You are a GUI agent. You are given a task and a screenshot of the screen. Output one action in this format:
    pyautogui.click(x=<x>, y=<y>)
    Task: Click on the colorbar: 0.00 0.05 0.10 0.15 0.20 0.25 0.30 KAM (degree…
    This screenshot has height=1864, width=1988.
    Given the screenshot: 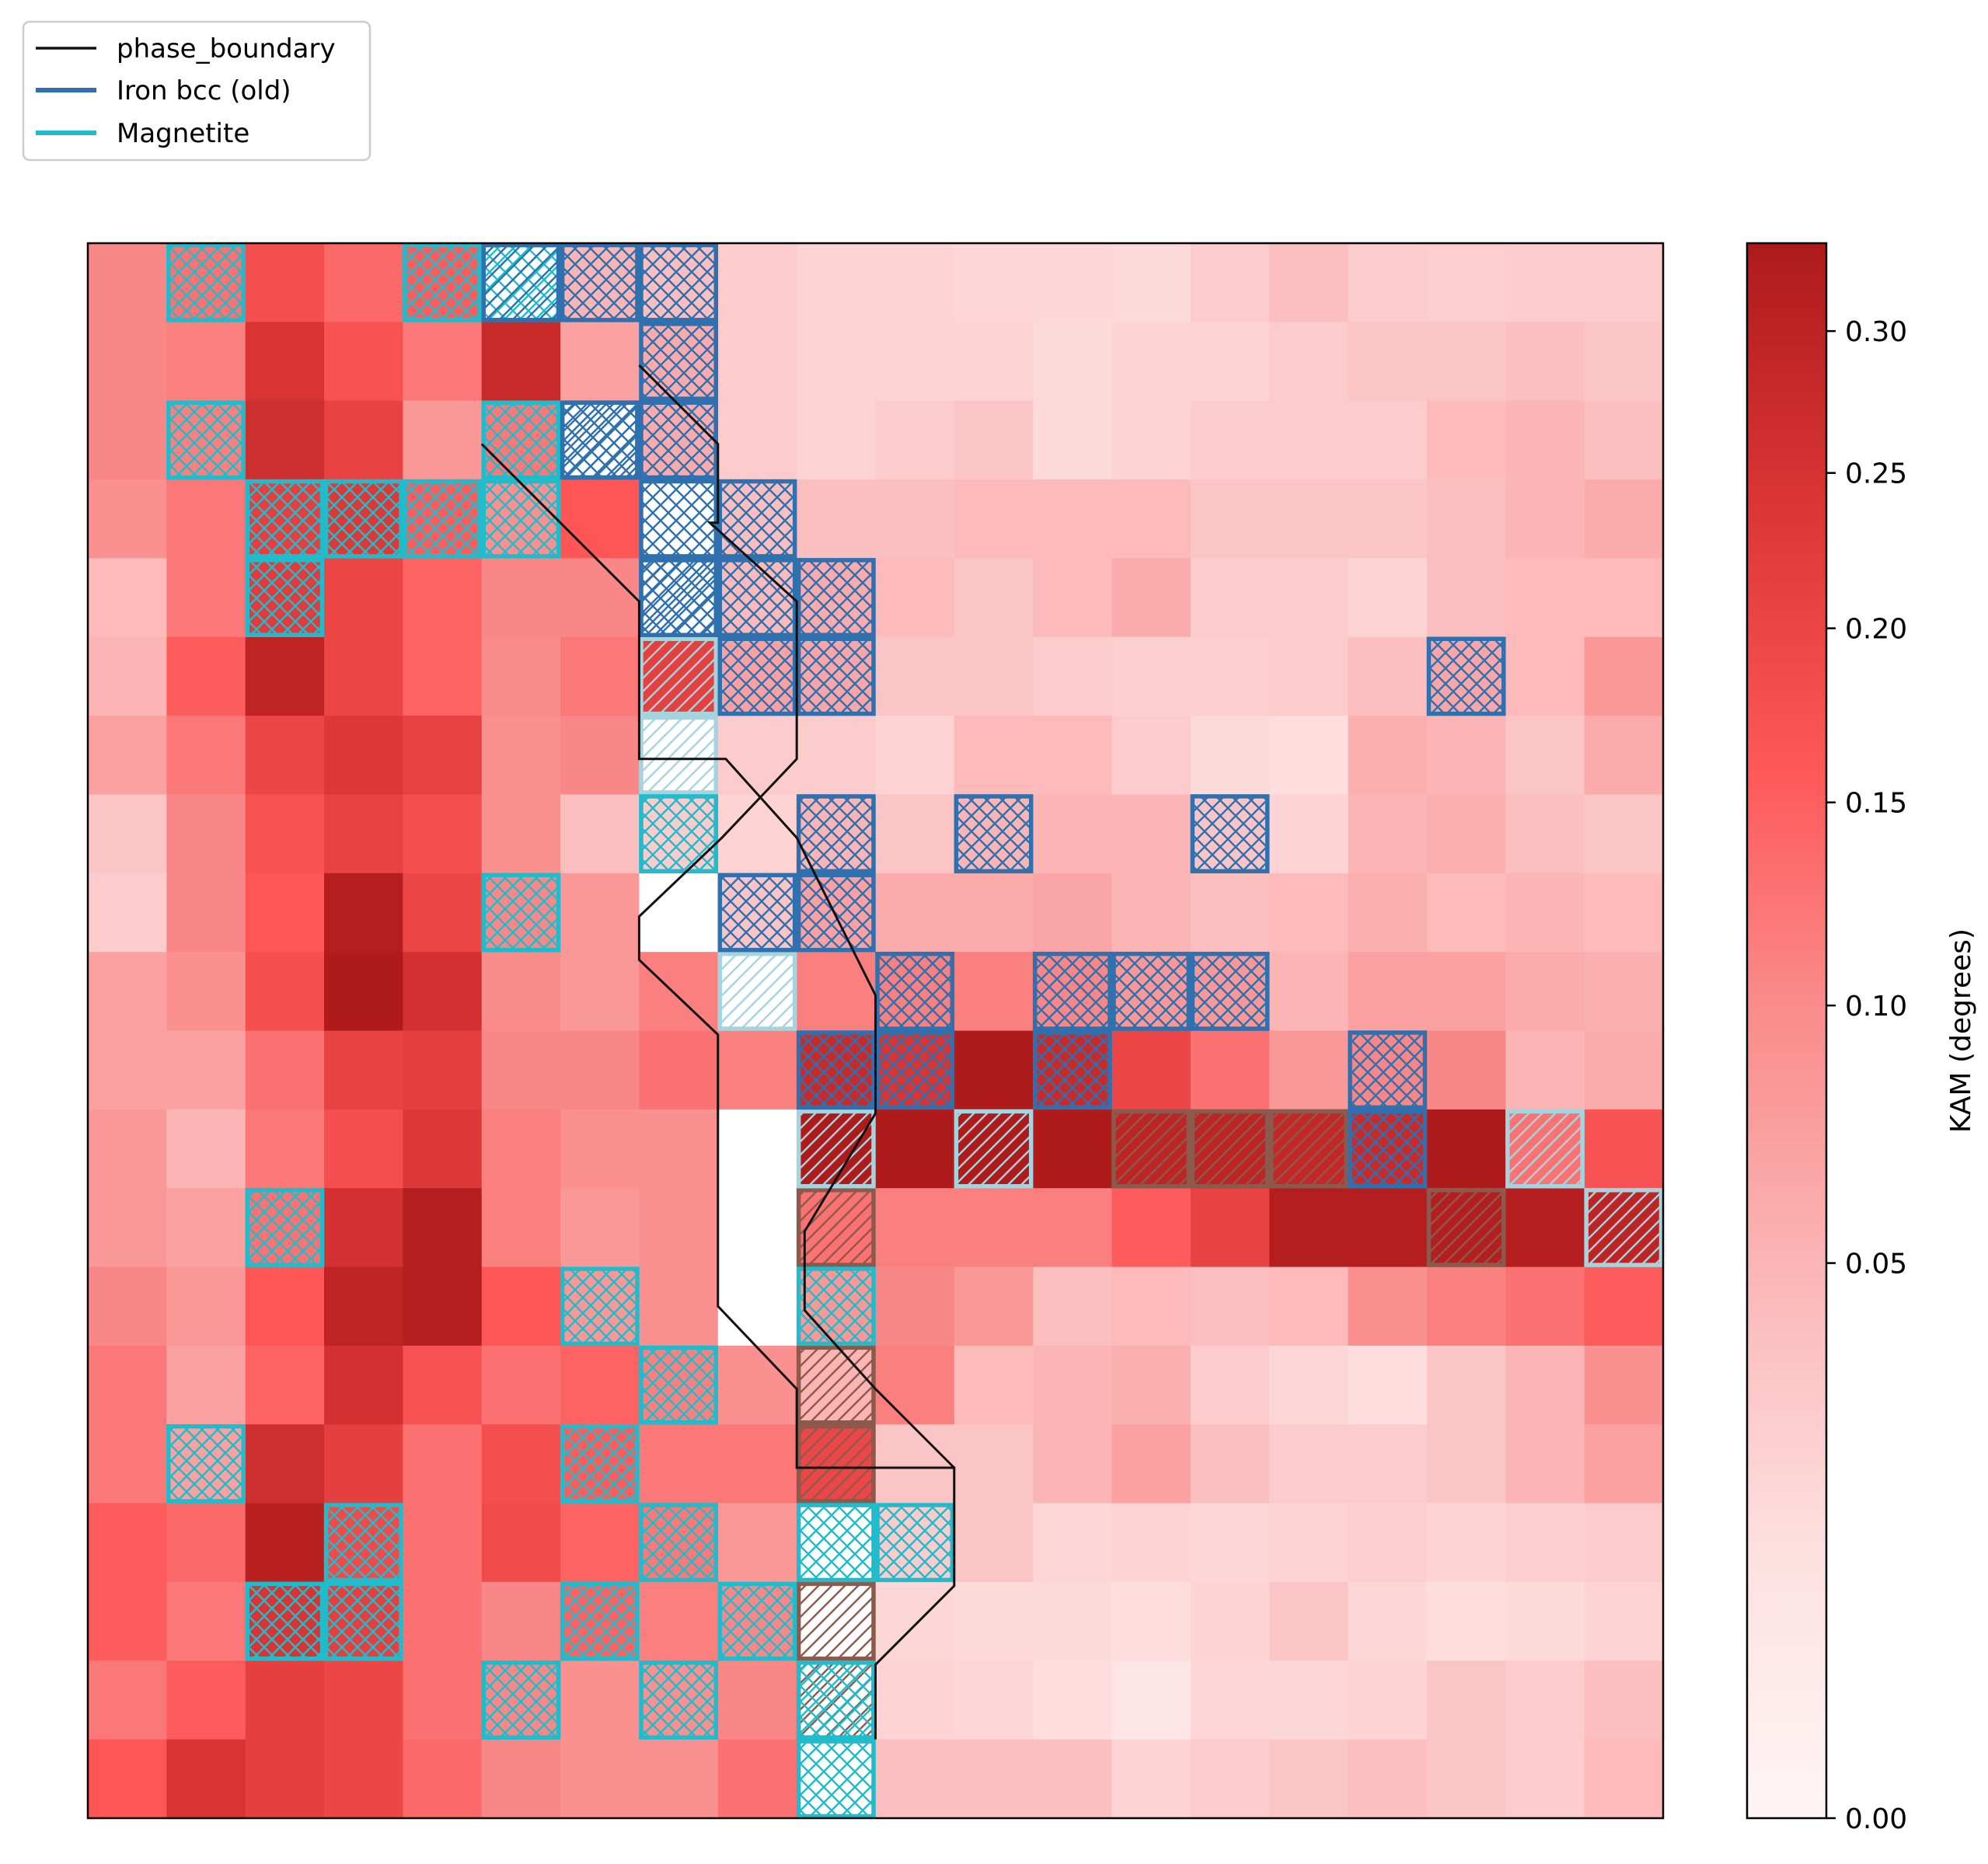 What is the action you would take?
    pyautogui.click(x=1861, y=1039)
    